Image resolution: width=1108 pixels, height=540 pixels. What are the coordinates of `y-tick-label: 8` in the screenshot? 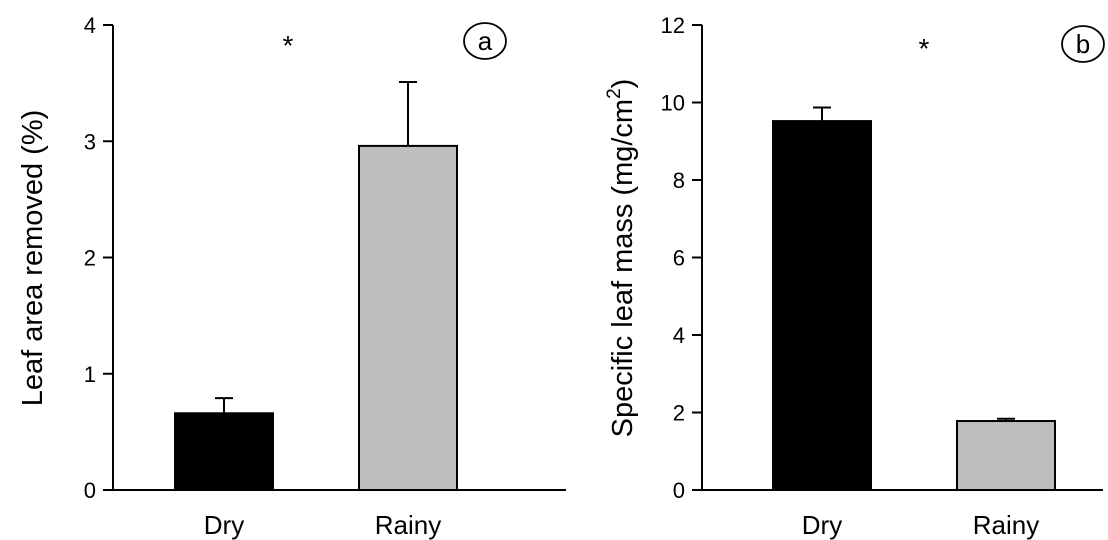 It's located at (679, 180).